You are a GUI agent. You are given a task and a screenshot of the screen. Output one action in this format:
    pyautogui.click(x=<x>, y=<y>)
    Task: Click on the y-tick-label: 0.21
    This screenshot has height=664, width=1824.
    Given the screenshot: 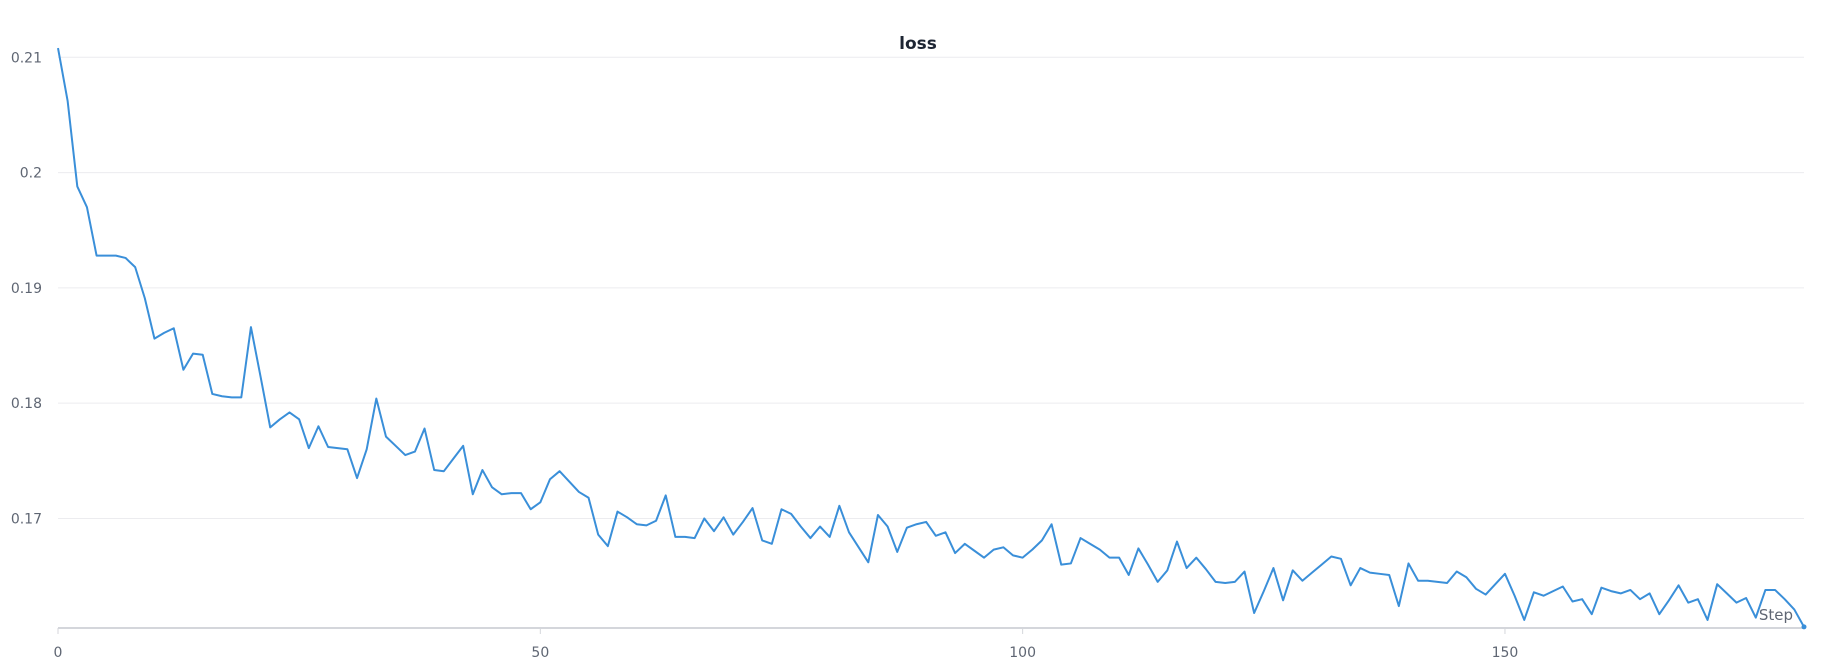 What is the action you would take?
    pyautogui.click(x=26, y=58)
    